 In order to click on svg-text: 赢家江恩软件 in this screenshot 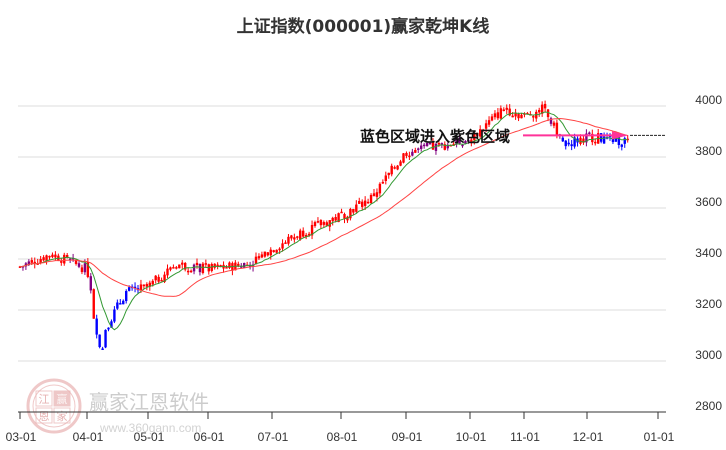, I will do `click(149, 402)`.